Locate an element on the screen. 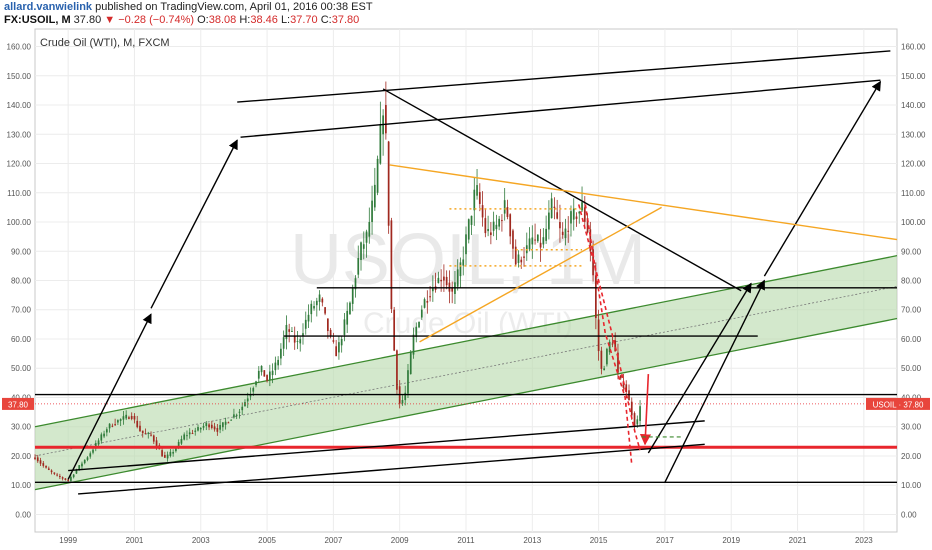 This screenshot has width=932, height=550. chart-title: Crude Oil (WTI), M, FXCM is located at coordinates (105, 43).